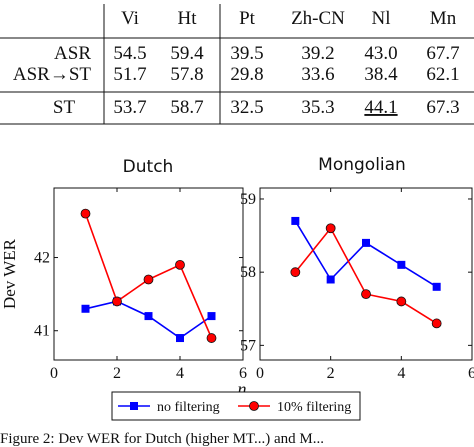 The image size is (474, 447). I want to click on legend-frame, so click(236, 406).